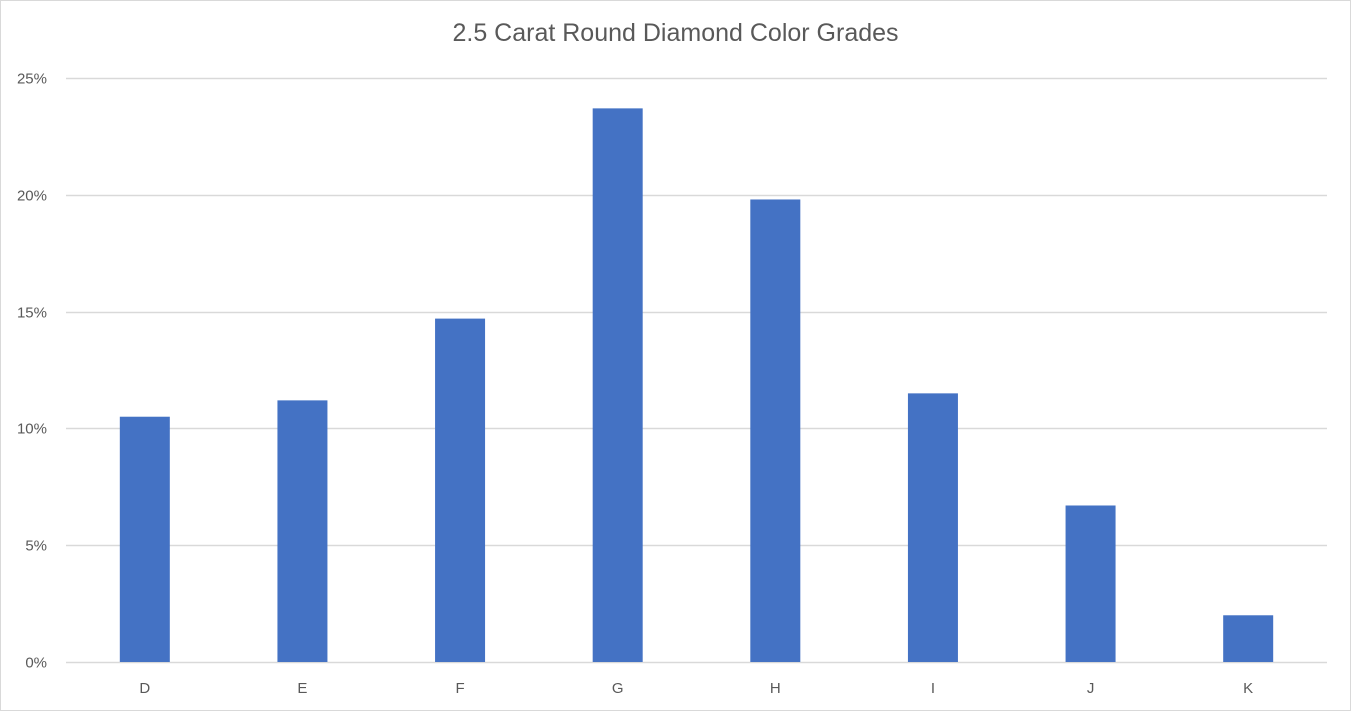 The height and width of the screenshot is (711, 1351). I want to click on x-tick-label: K, so click(1248, 688).